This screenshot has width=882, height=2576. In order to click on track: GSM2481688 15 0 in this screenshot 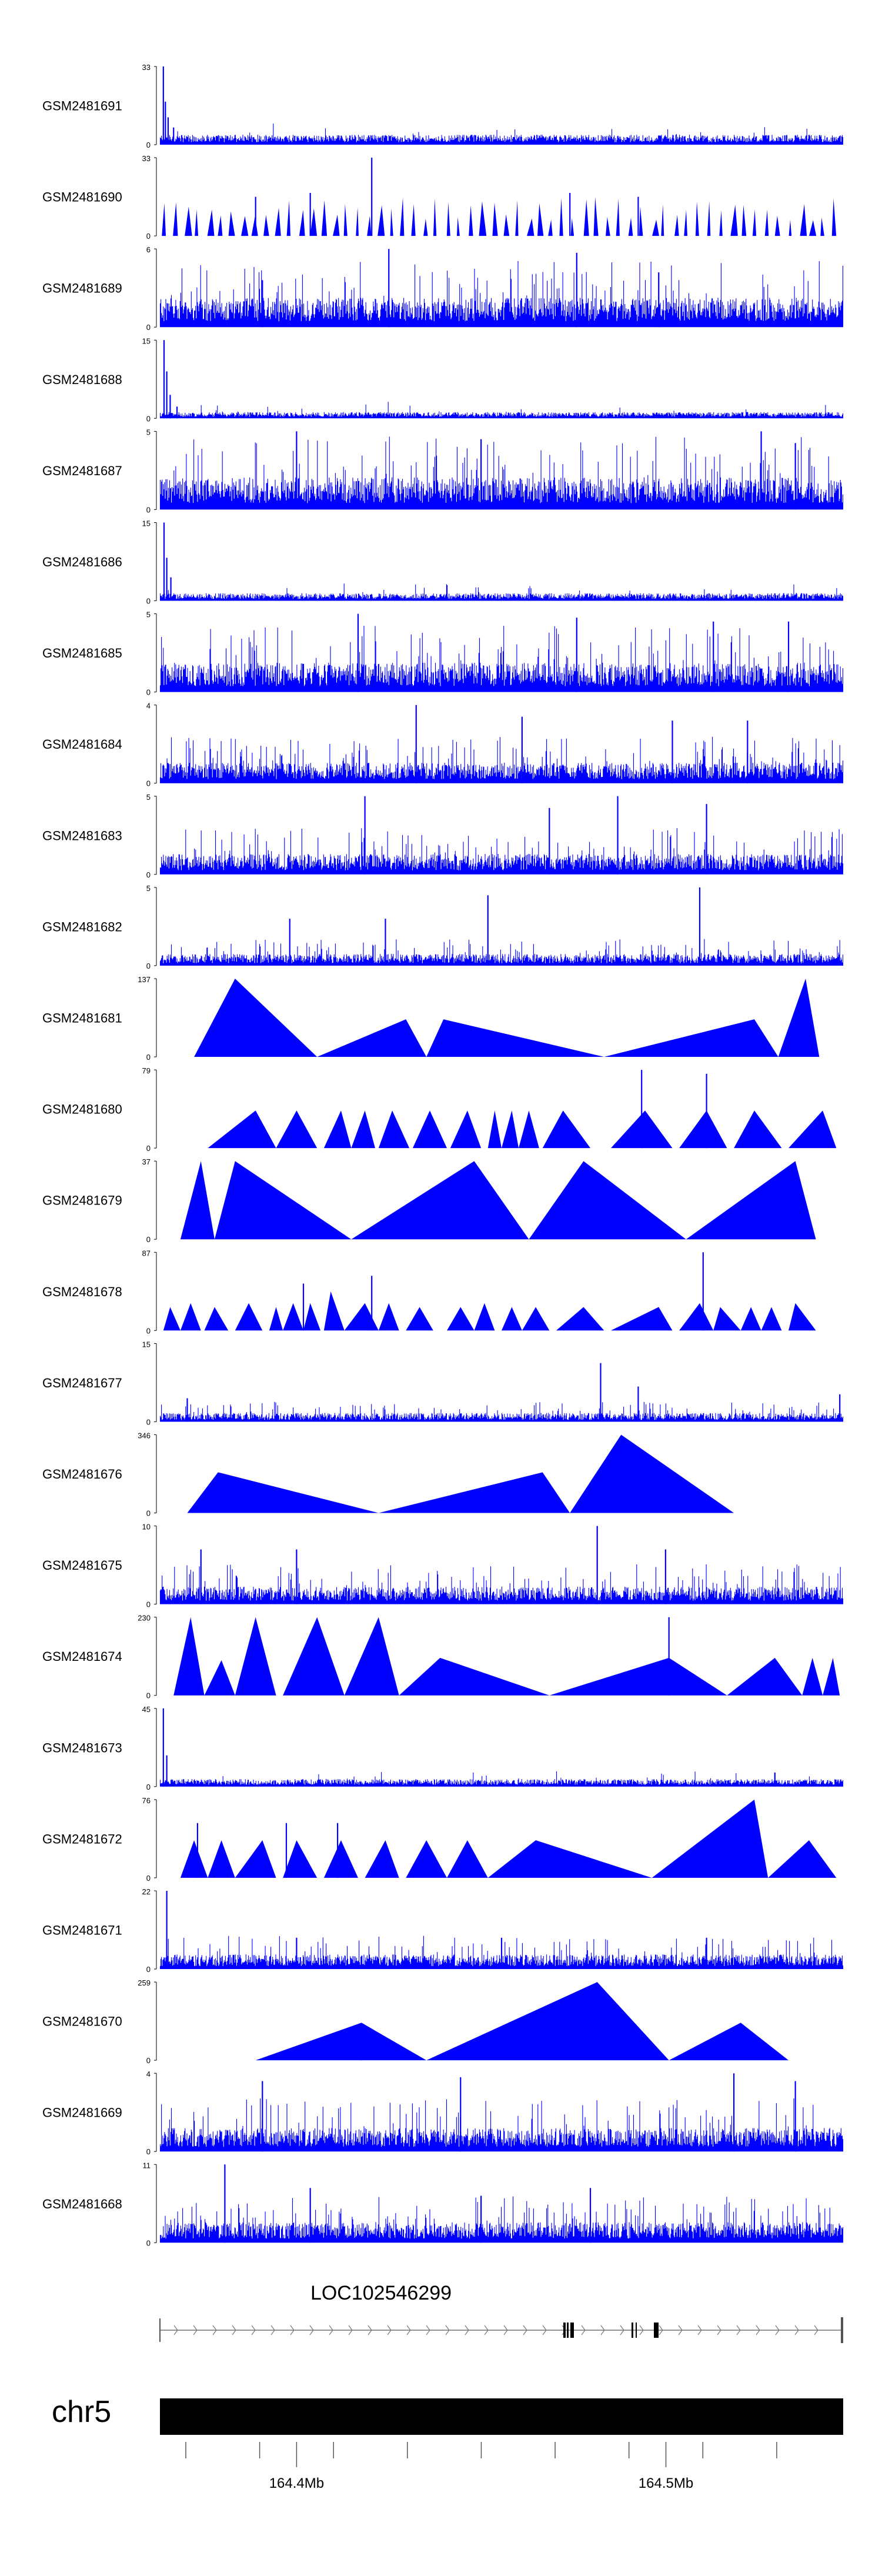, I will do `click(443, 379)`.